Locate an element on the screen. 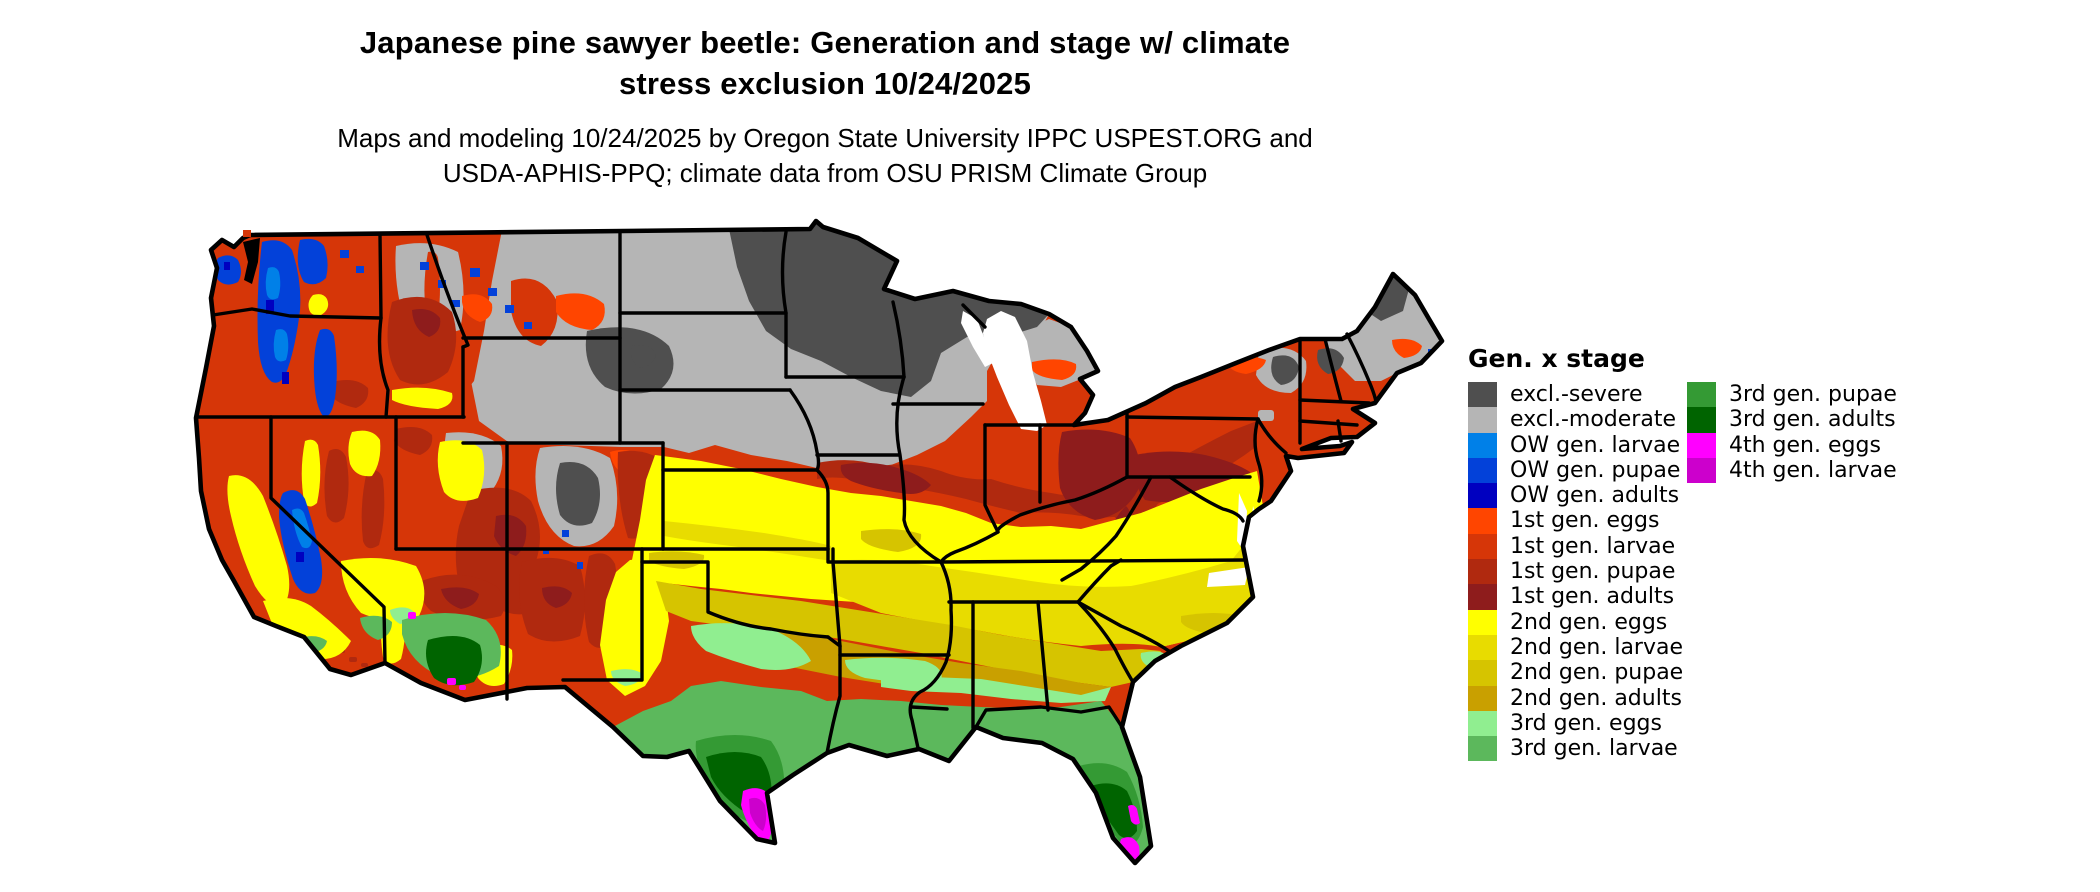 The width and height of the screenshot is (2100, 892). legend-item: 3rd gen. pupae is located at coordinates (1792, 395).